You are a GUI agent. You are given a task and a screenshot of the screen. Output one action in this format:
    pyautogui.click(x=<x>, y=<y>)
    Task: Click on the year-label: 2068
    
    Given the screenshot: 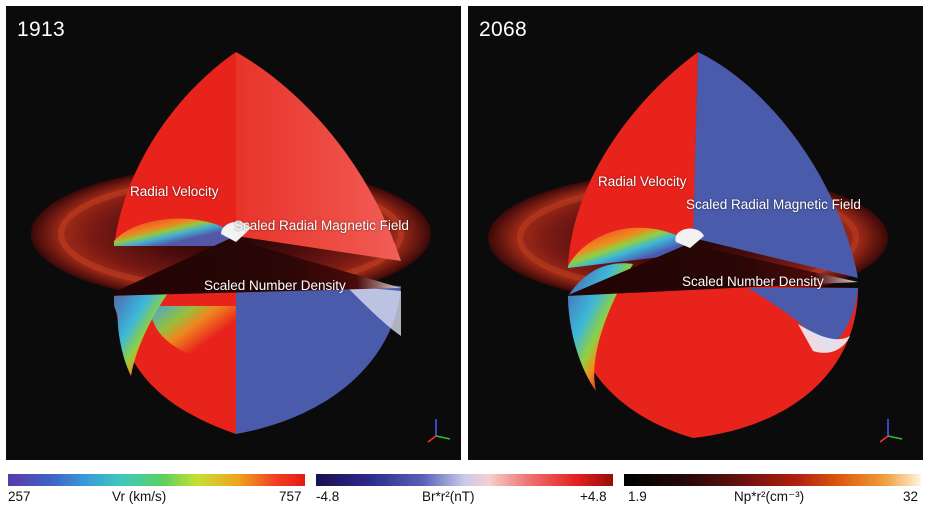 What is the action you would take?
    pyautogui.click(x=503, y=29)
    